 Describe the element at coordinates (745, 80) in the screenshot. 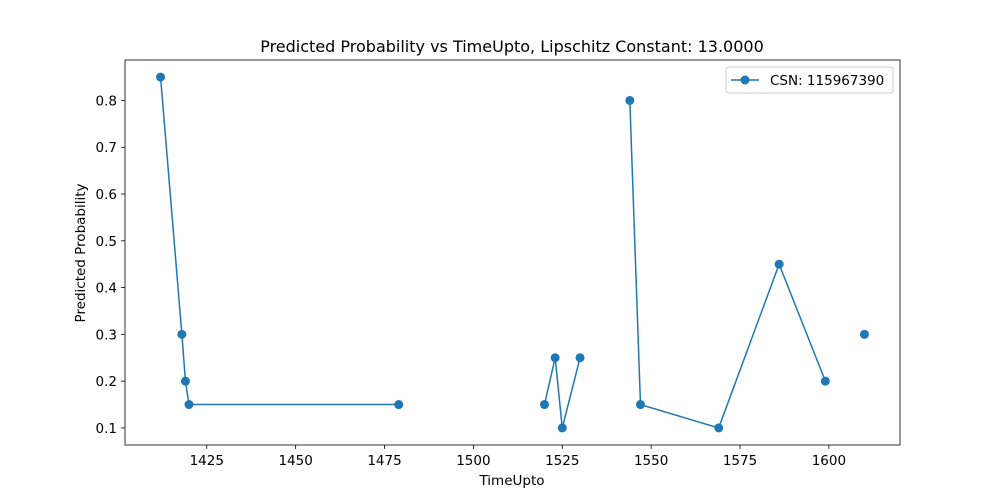

I see `legend-marker` at that location.